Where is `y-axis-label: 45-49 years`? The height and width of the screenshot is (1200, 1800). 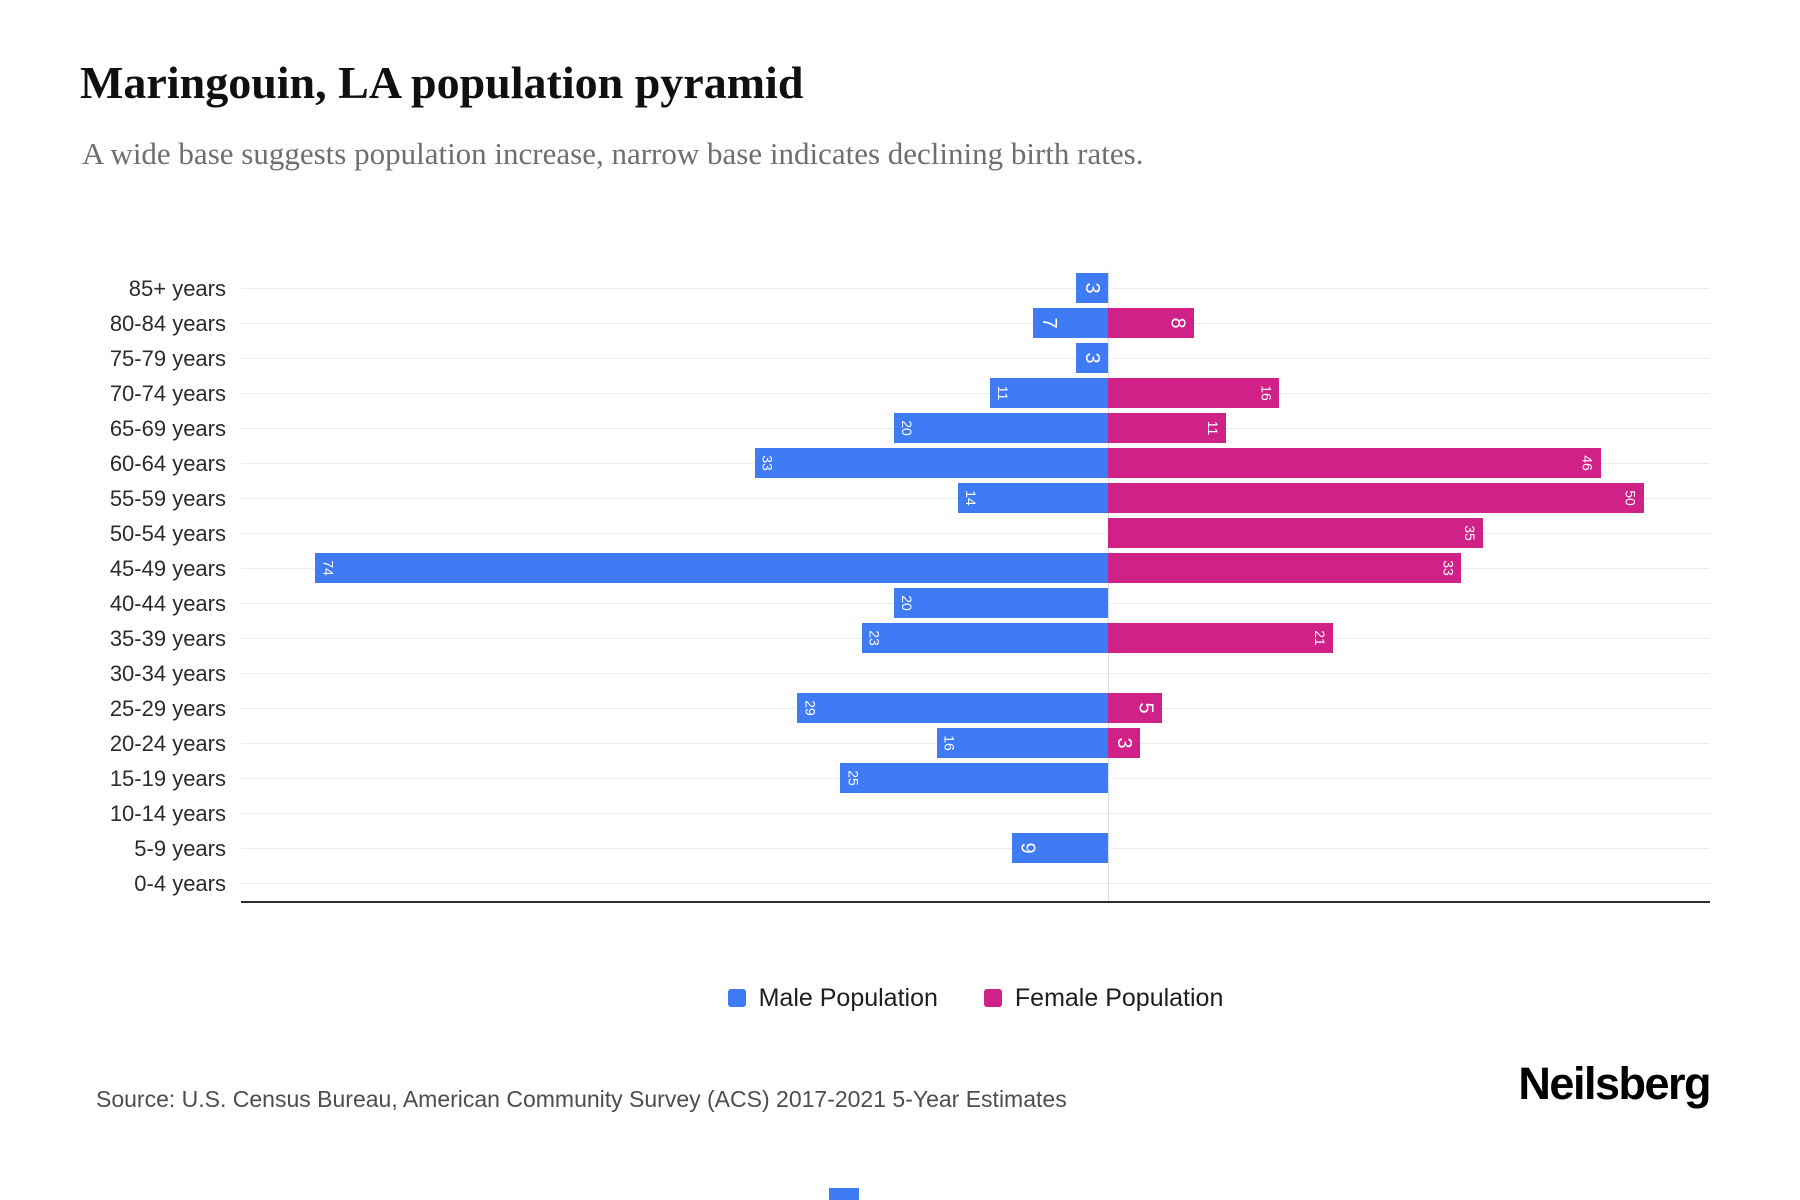
y-axis-label: 45-49 years is located at coordinates (167, 568).